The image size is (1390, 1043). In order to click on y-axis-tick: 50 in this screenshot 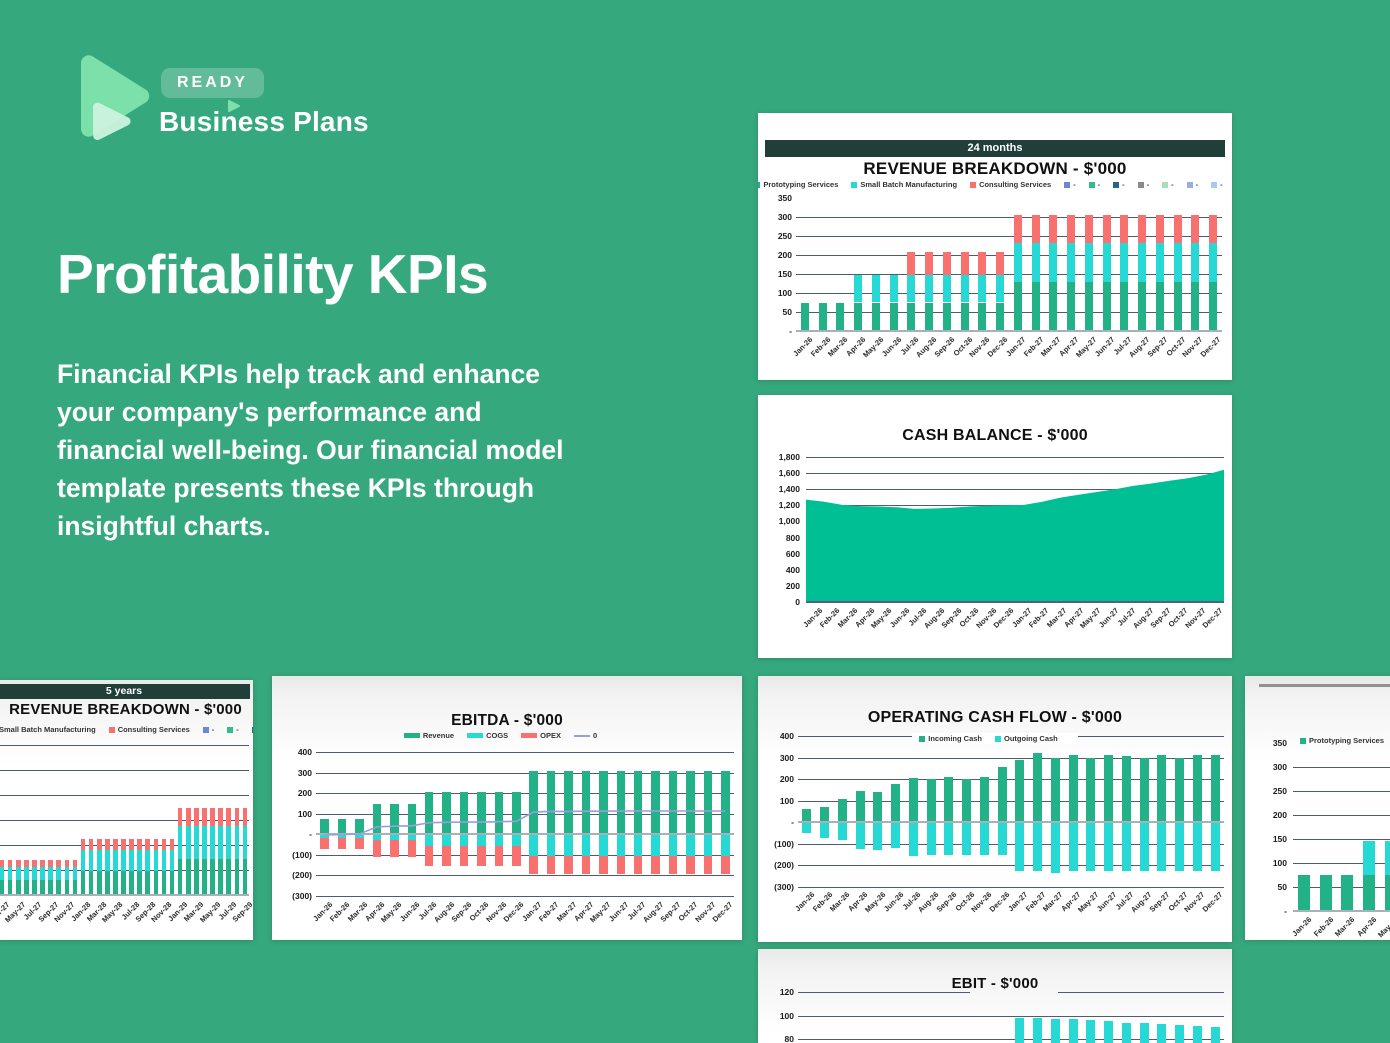, I will do `click(787, 312)`.